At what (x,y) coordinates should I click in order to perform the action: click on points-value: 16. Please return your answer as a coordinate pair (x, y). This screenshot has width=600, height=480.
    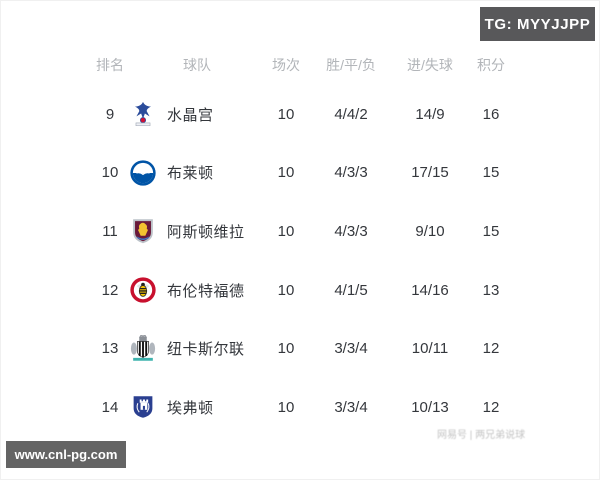
    Looking at the image, I should click on (491, 114).